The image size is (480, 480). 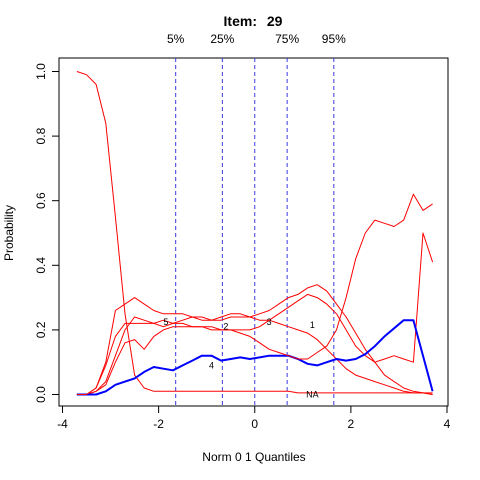 What do you see at coordinates (41, 329) in the screenshot?
I see `y-tick-label: 0.2` at bounding box center [41, 329].